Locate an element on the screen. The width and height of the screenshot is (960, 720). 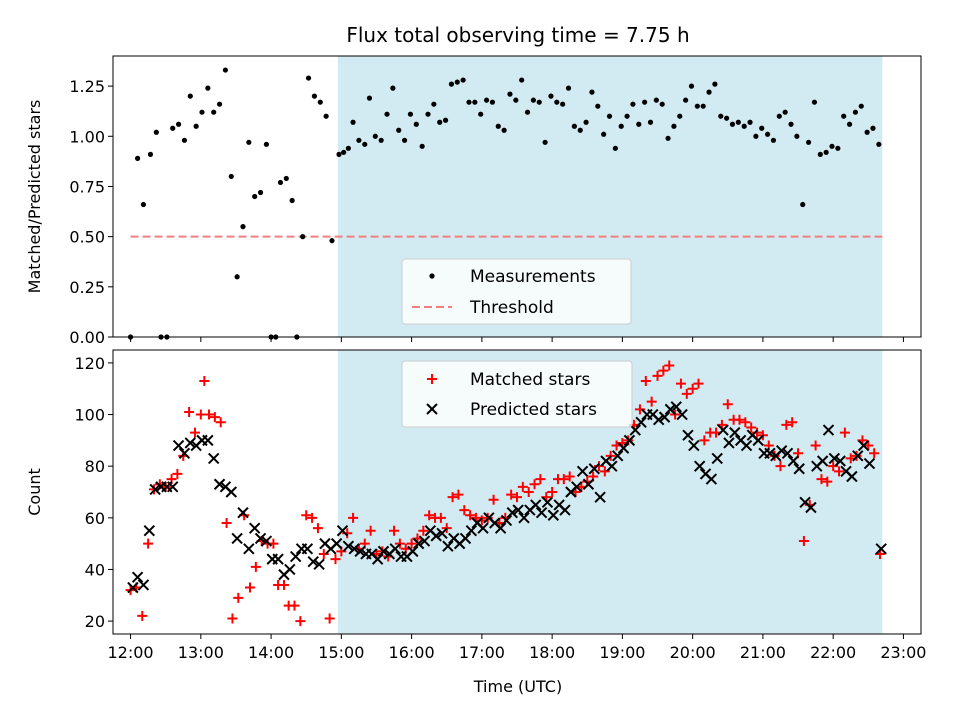
figure-title: Flux total observing time = 7.75 h is located at coordinates (517, 35).